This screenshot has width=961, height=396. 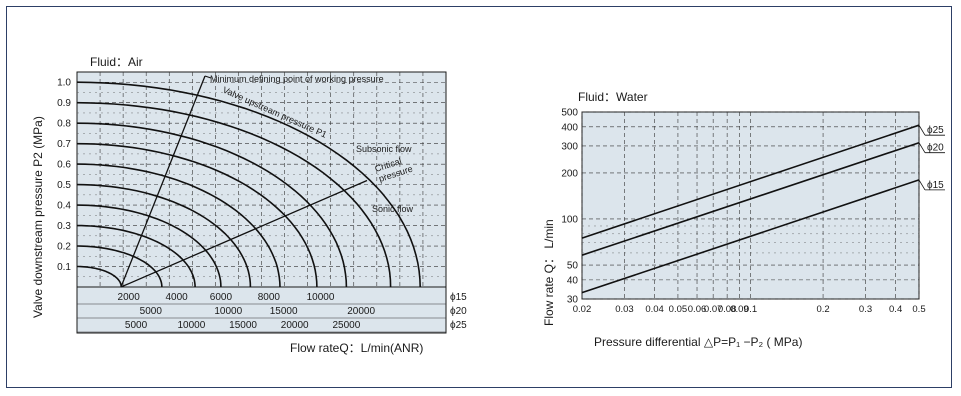 What do you see at coordinates (698, 342) in the screenshot?
I see `water-x-axis-label: Pressure differential △P=P₁ −P₂ ( MPa)` at bounding box center [698, 342].